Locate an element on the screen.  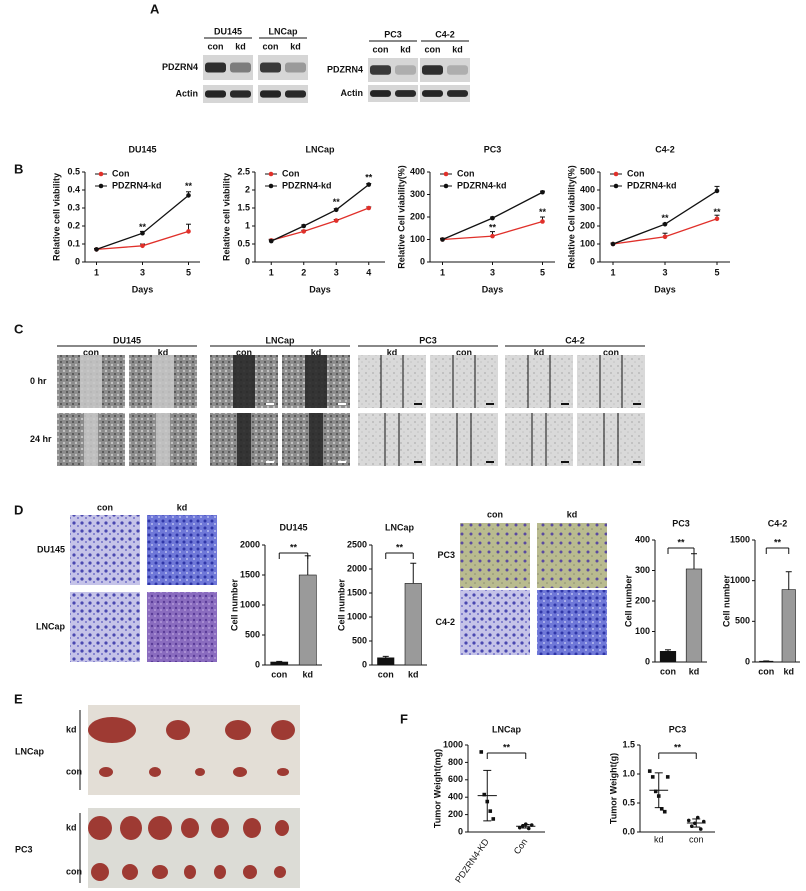
x-tick-label: con is located at coordinates (668, 671).